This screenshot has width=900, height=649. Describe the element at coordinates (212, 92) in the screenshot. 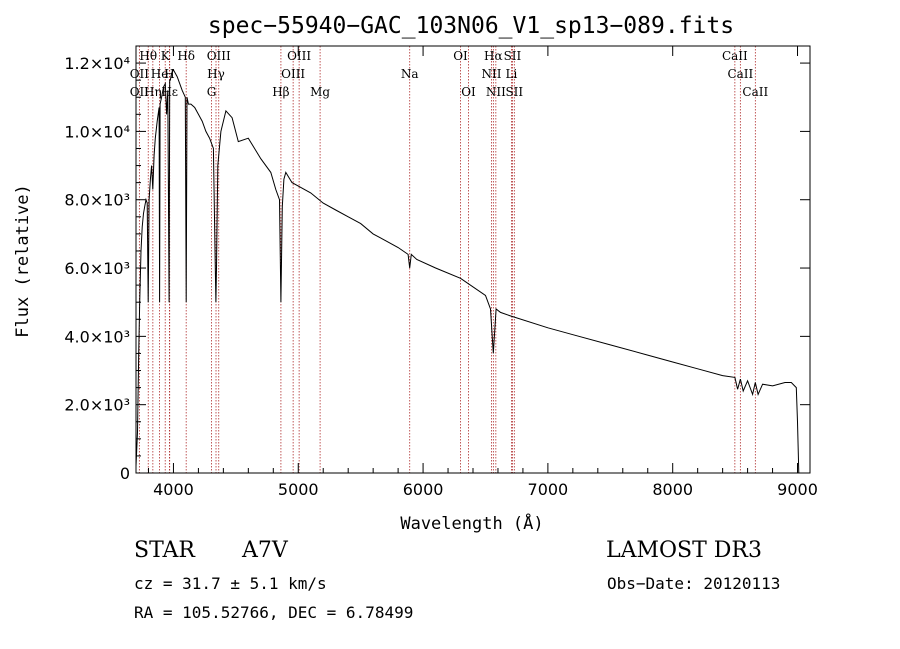

I see `spectral-line-label: G` at that location.